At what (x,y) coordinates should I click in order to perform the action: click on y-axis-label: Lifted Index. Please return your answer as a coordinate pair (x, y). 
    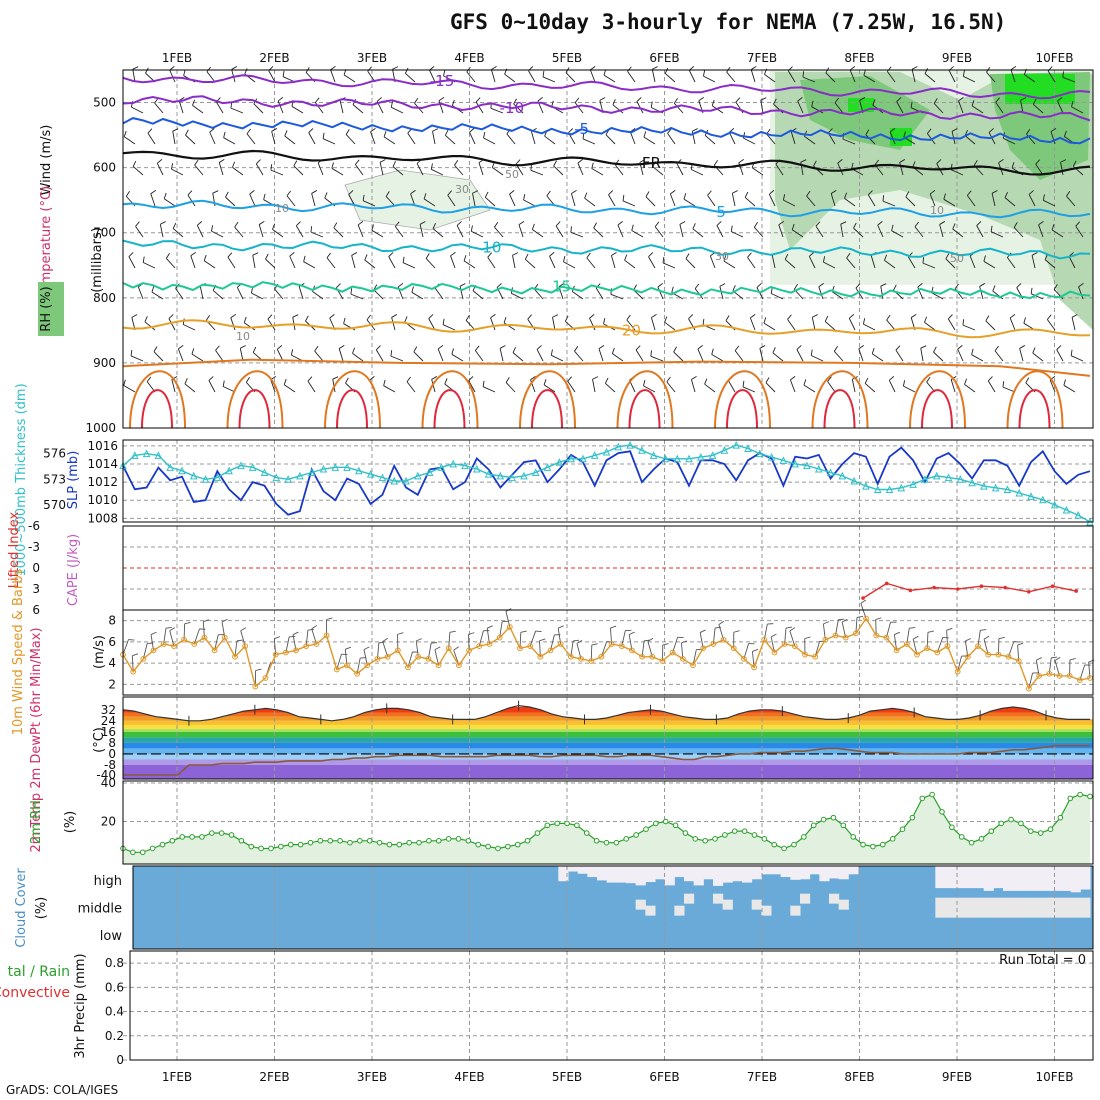
    Looking at the image, I should click on (14, 549).